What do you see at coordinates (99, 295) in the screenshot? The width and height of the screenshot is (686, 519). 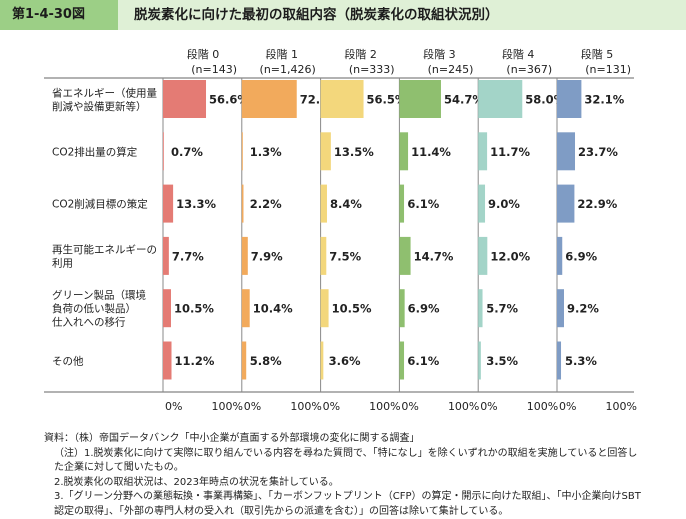 I see `category-label: グリーン製品（環境` at bounding box center [99, 295].